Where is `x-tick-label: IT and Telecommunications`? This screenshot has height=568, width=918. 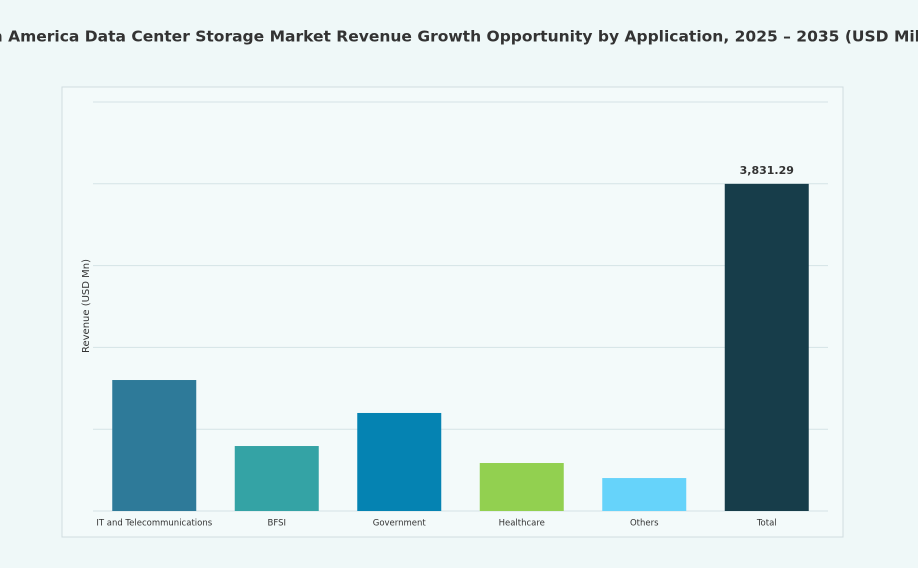 x-tick-label: IT and Telecommunications is located at coordinates (154, 524).